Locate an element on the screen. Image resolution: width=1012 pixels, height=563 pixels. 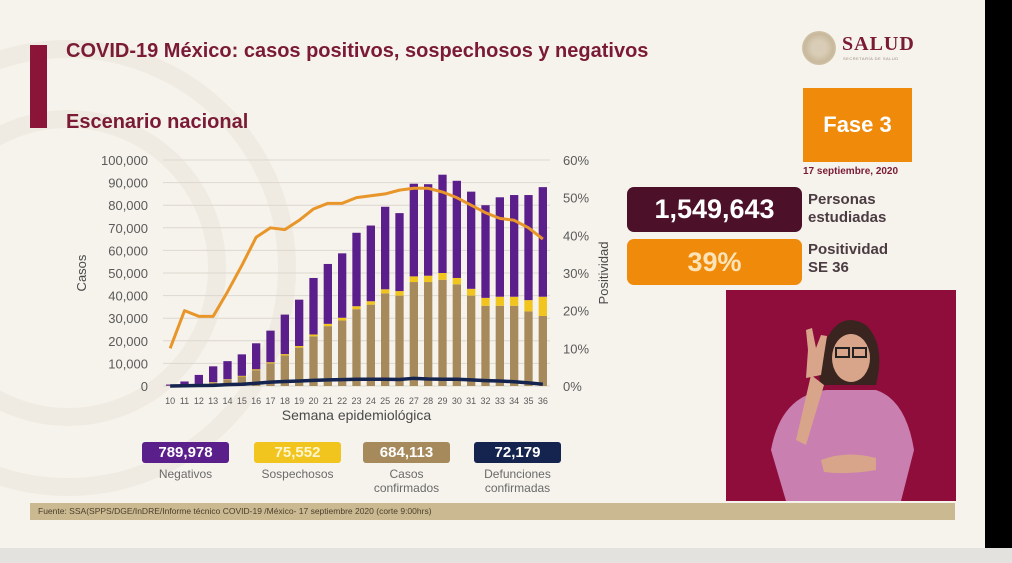
legend-label: Sospechosos is located at coordinates (297, 474).